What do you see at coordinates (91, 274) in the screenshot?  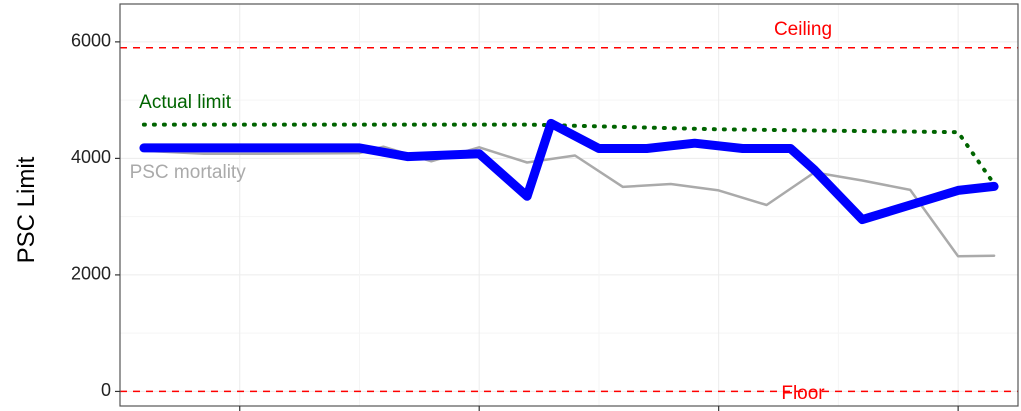 I see `y-tick-label: 2000` at bounding box center [91, 274].